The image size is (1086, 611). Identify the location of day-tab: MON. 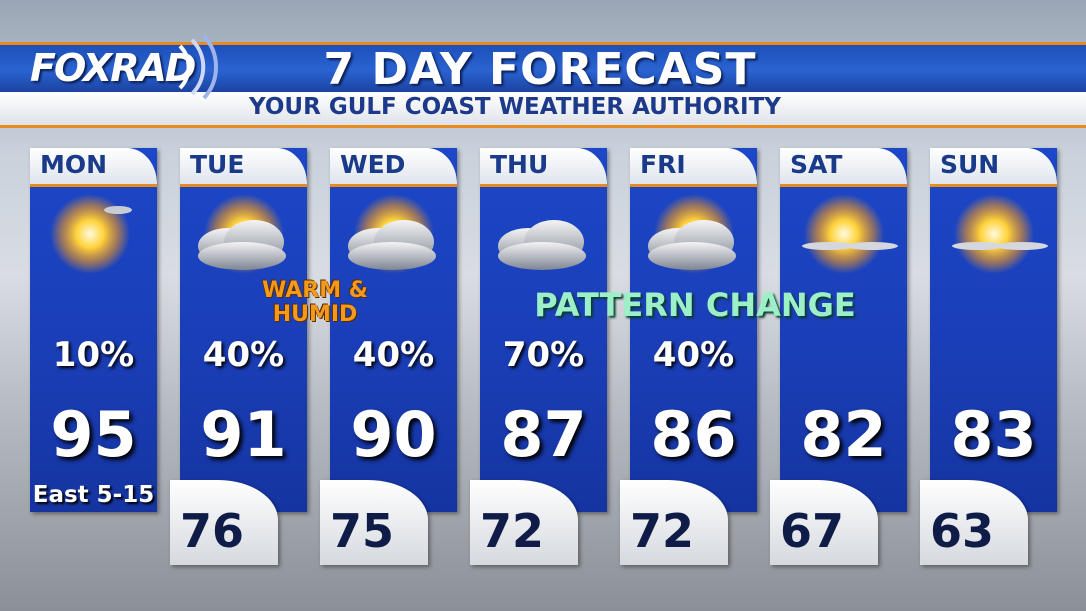
(93, 167).